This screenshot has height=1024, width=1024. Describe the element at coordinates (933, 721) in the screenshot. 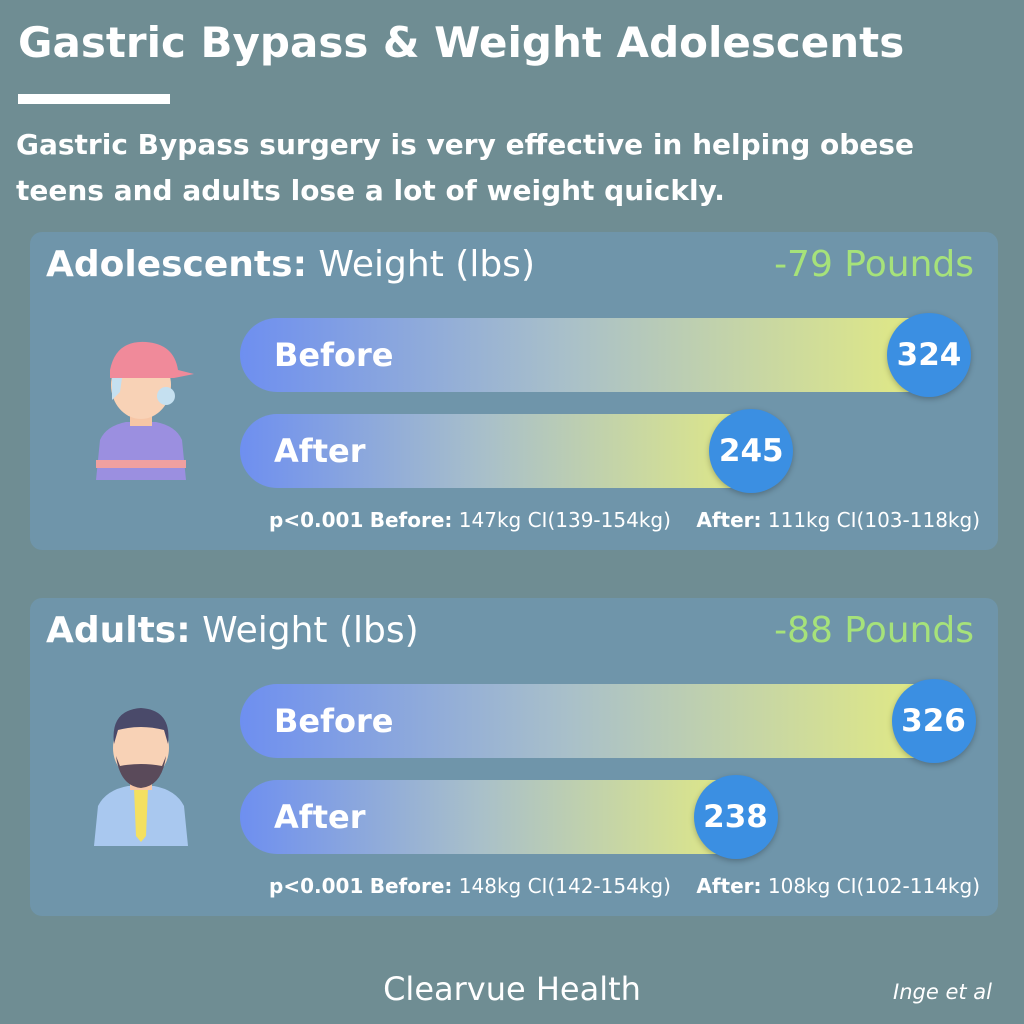

I see `value-label: 326` at that location.